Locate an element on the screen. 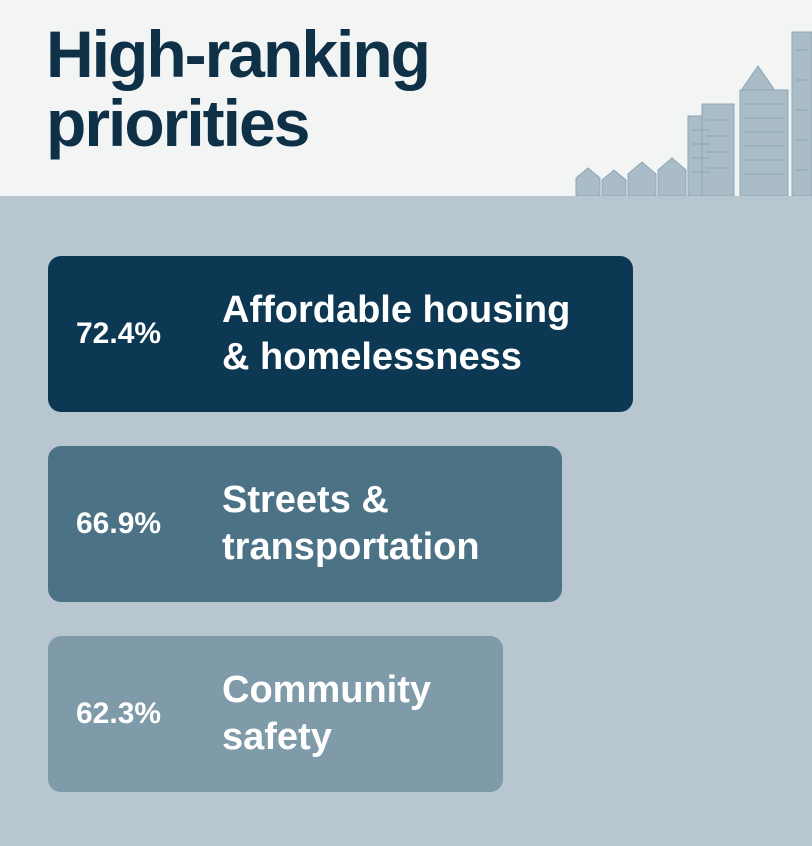 The height and width of the screenshot is (846, 812). bar-category-label: Streets & transportation is located at coordinates (351, 523).